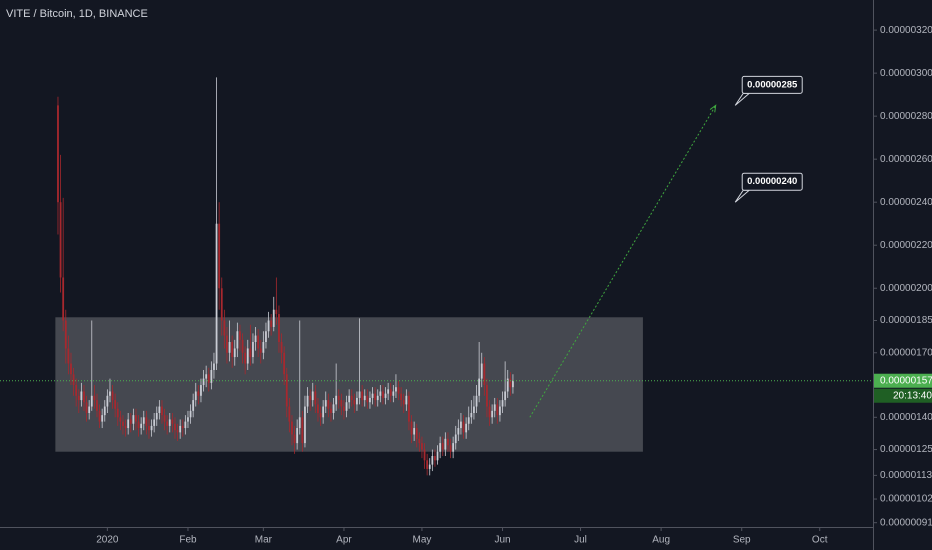  I want to click on callout-label: 0.00000240, so click(772, 181).